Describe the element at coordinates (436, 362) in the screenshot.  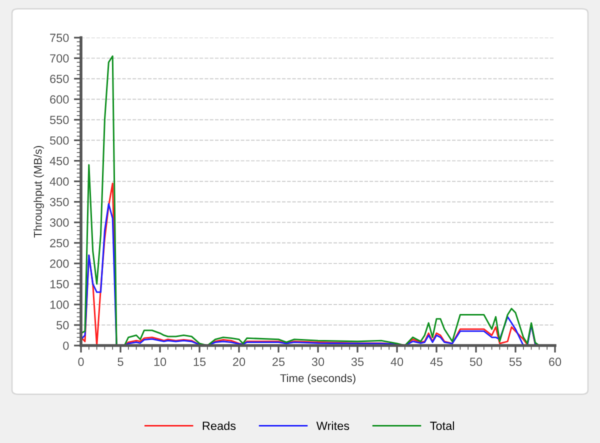
I see `x-tick-label: 45` at that location.